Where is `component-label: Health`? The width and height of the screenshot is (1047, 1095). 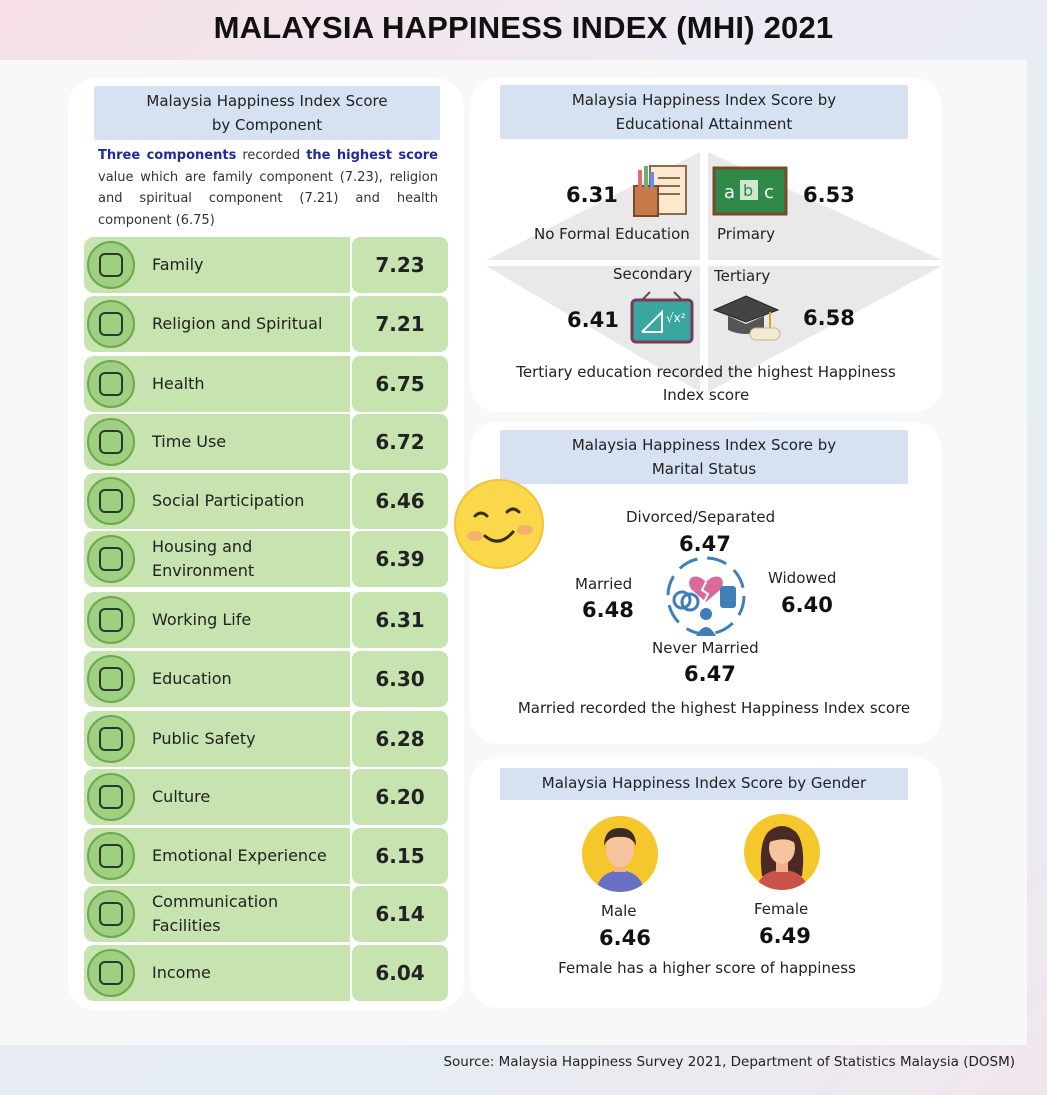
component-label: Health is located at coordinates (178, 383).